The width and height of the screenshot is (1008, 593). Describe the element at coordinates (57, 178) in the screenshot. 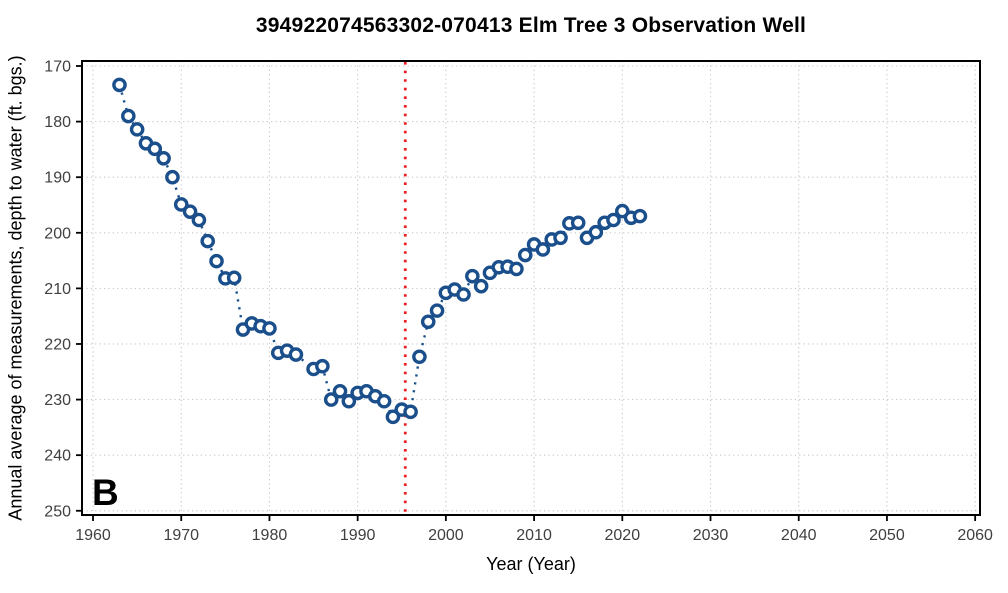

I see `y-tick-label: 190` at that location.